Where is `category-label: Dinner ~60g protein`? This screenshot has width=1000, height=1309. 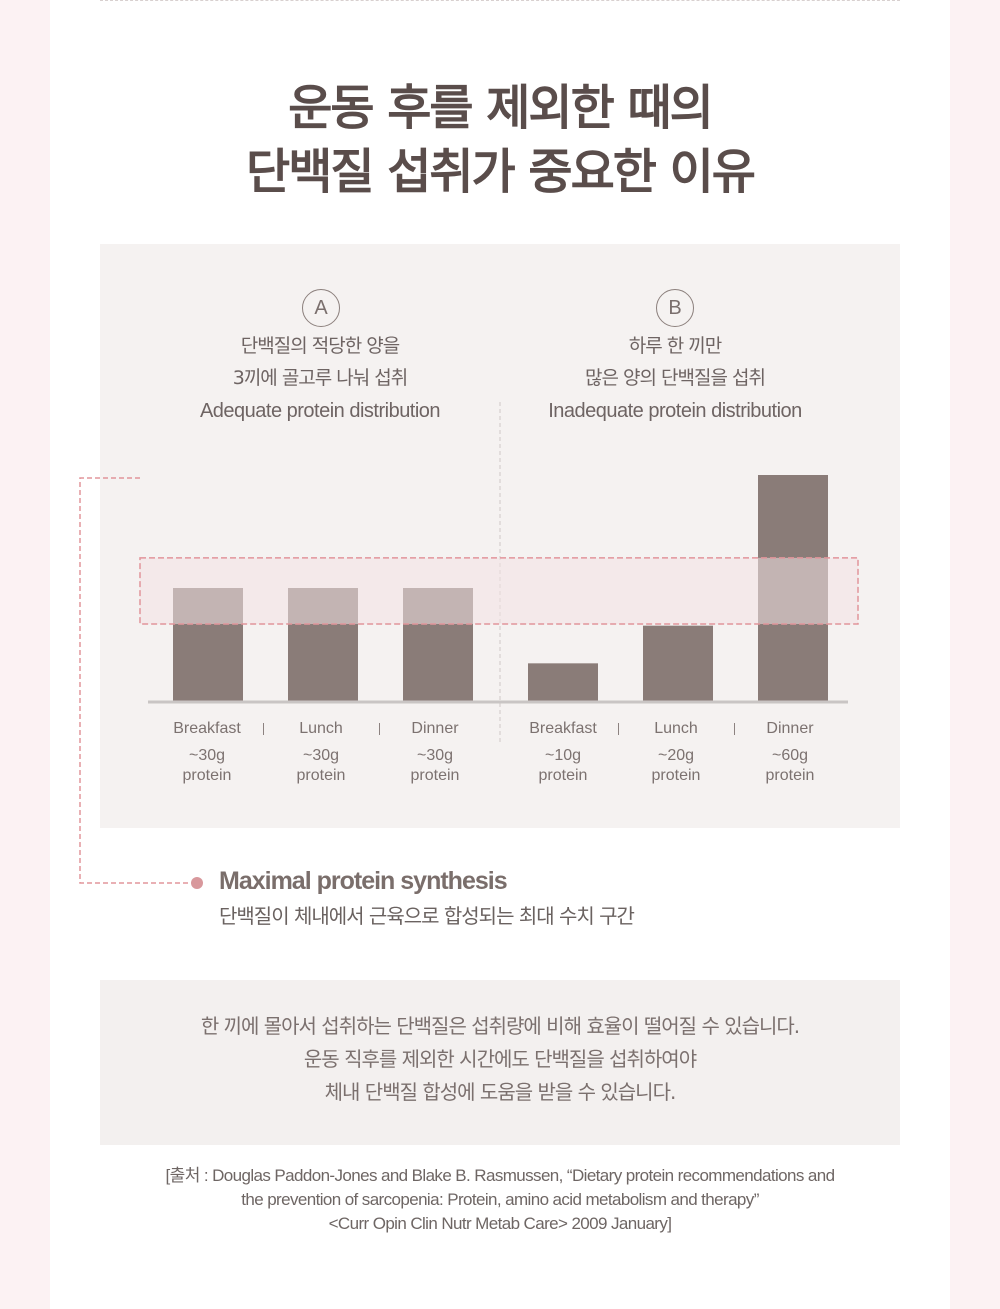 category-label: Dinner ~60g protein is located at coordinates (790, 752).